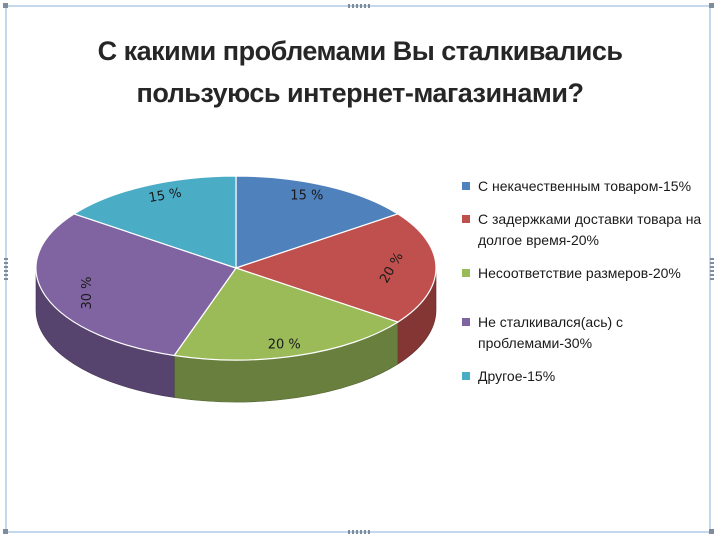 This screenshot has width=720, height=540. I want to click on data-label-other: 15 %, so click(165, 196).